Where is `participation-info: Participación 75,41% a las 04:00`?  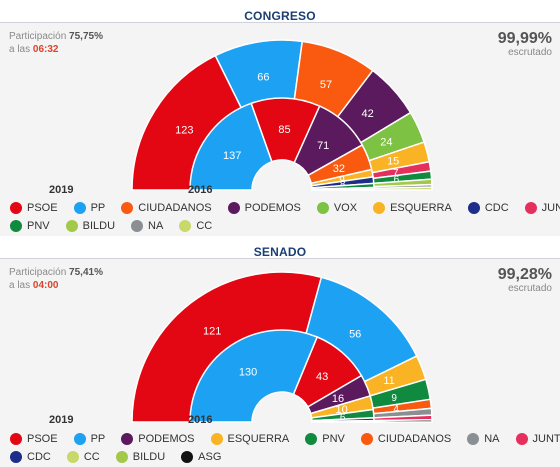 participation-info: Participación 75,41% a las 04:00 is located at coordinates (56, 279).